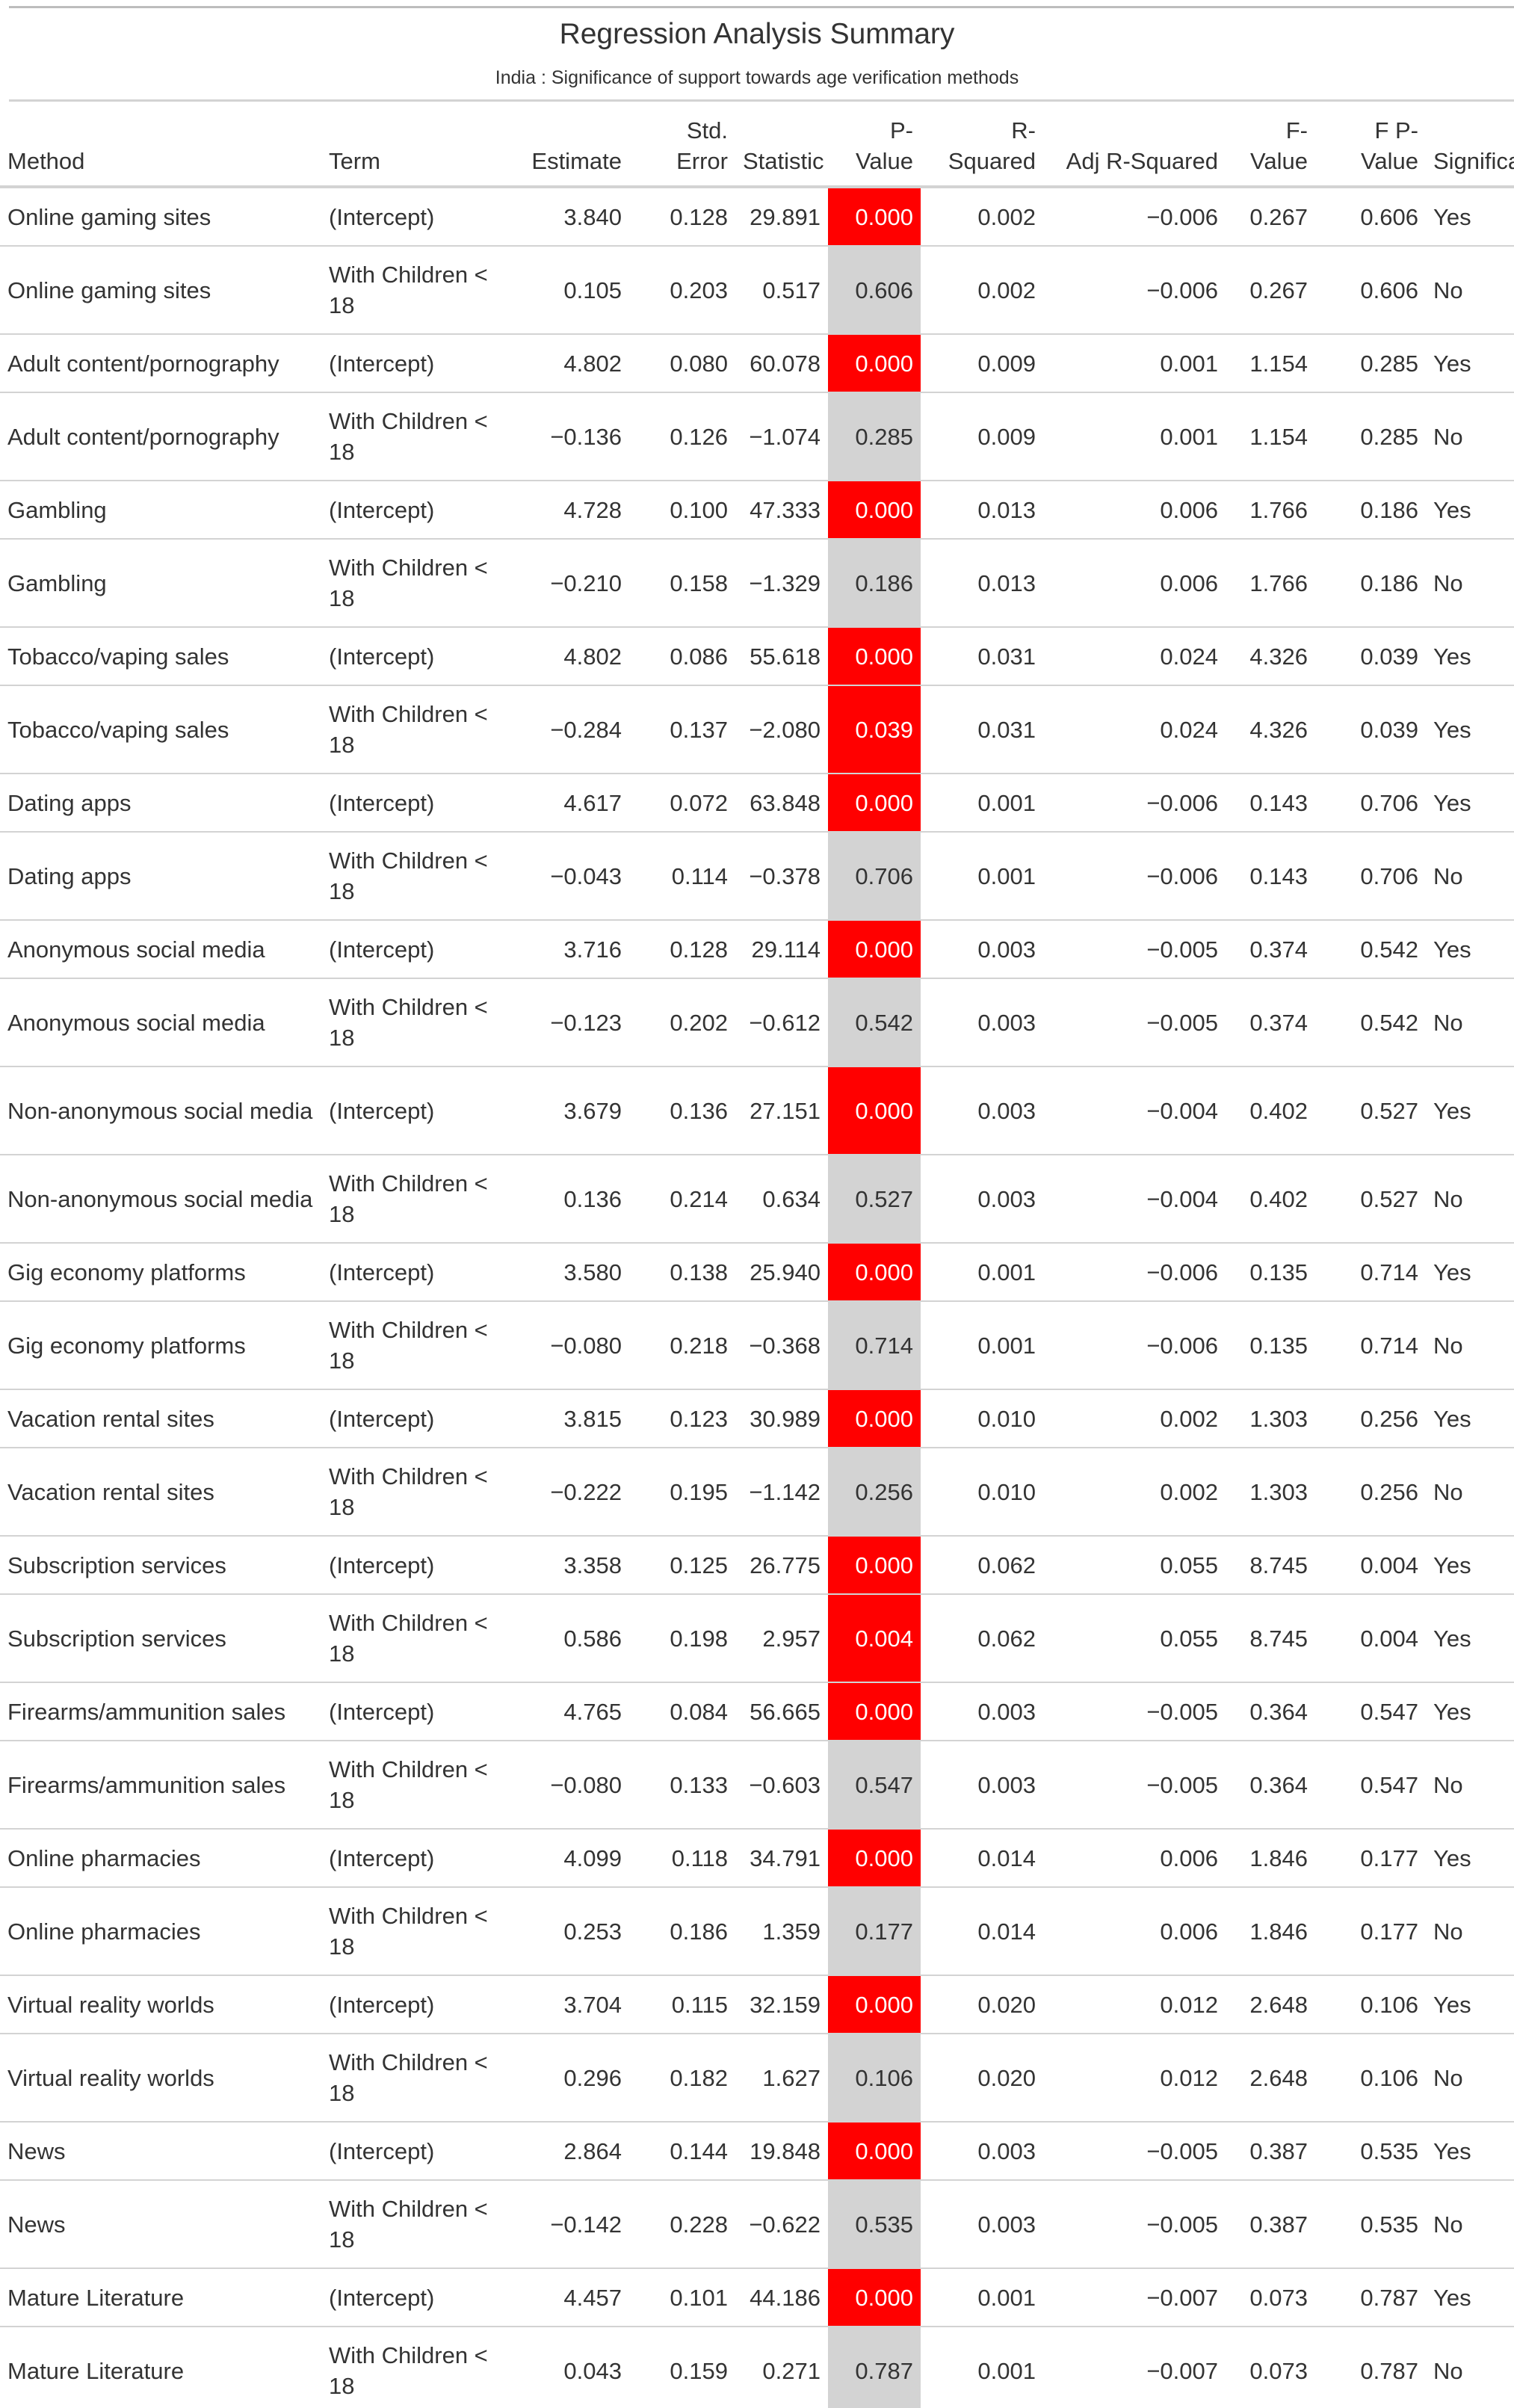 This screenshot has height=2408, width=1514. I want to click on cell-method: Virtual reality worlds, so click(160, 2004).